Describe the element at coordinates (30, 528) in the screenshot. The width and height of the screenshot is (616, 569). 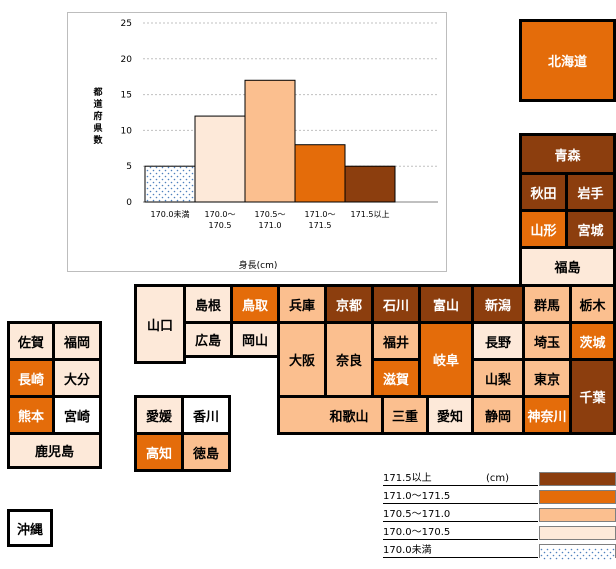
I see `prefecture-okinawa: 沖縄` at that location.